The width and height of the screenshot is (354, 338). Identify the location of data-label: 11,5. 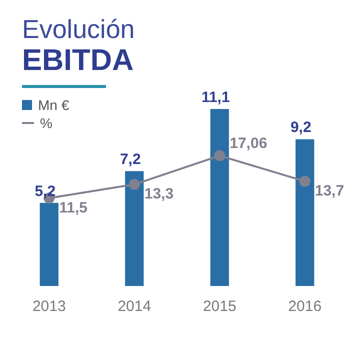
(73, 207).